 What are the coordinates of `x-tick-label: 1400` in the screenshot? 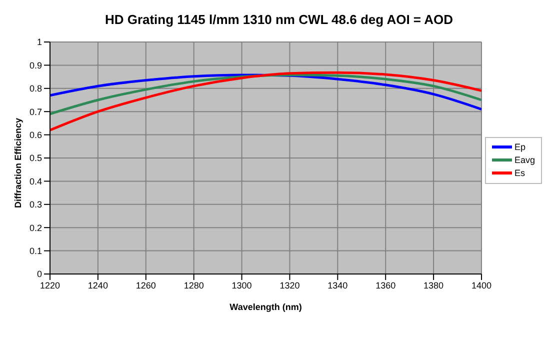 It's located at (481, 285).